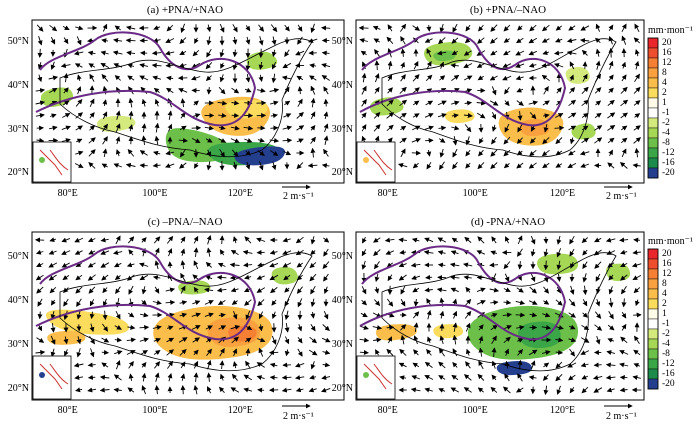  Describe the element at coordinates (666, 334) in the screenshot. I see `colorbar-label: -2` at that location.